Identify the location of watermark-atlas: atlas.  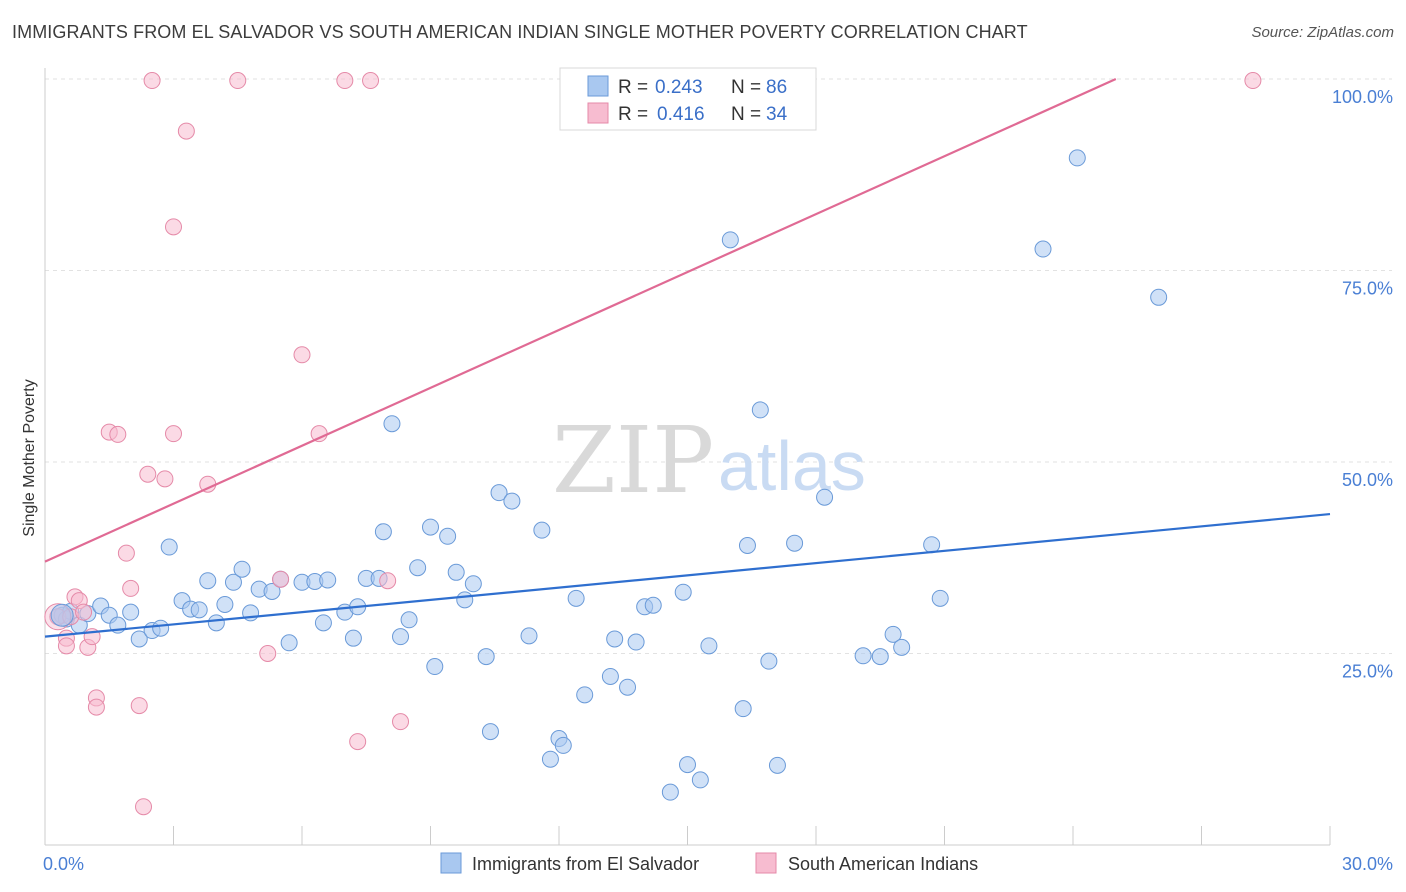
(792, 466).